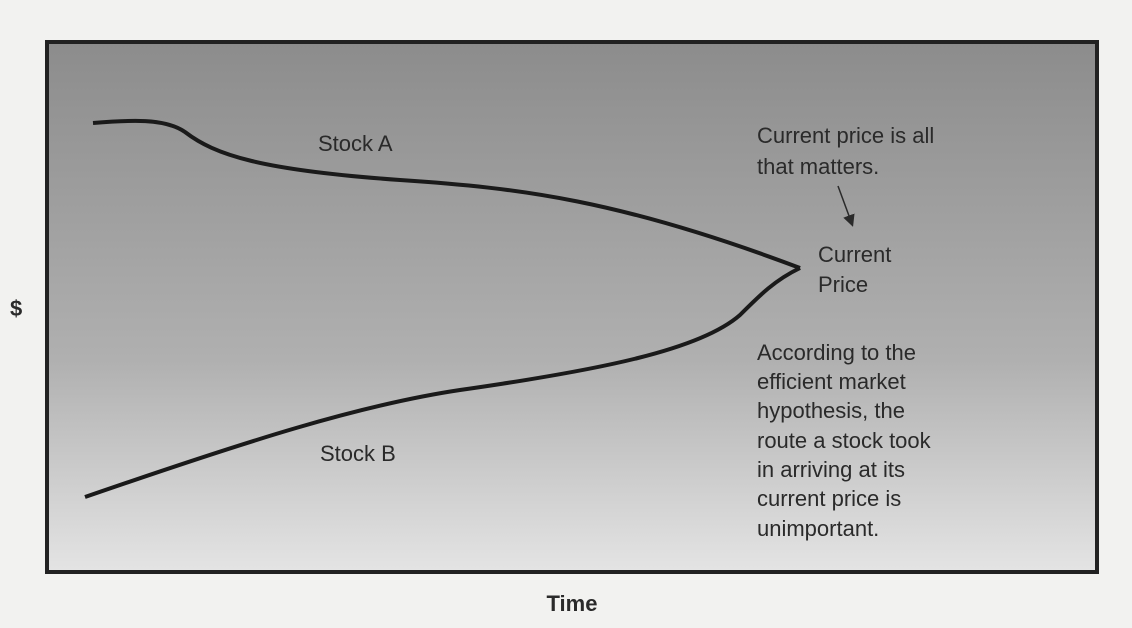  Describe the element at coordinates (831, 469) in the screenshot. I see `explanation-line: in arriving at its` at that location.